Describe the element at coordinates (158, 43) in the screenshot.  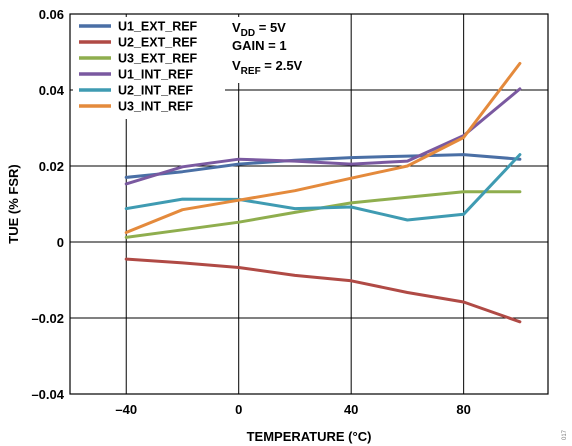
I see `legend-label: U2_EXT_REF` at that location.